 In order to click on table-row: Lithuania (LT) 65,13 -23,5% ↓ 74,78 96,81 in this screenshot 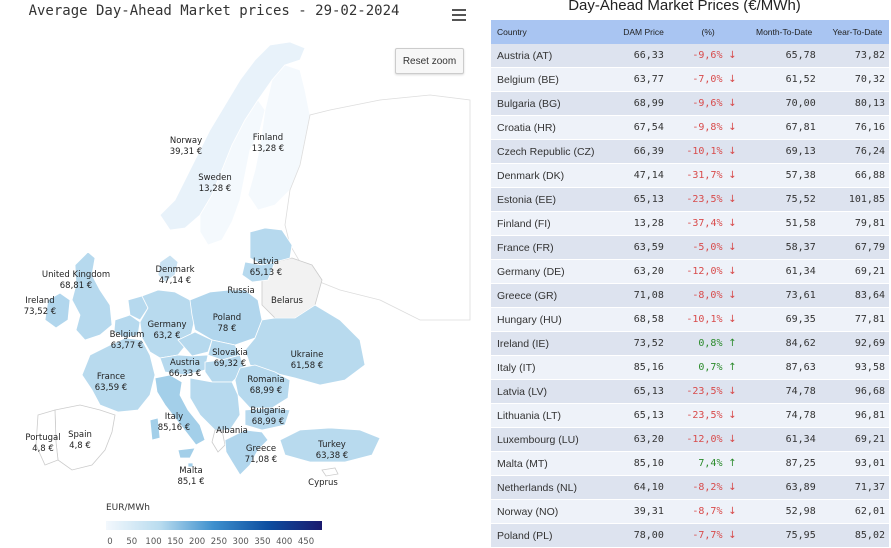, I will do `click(690, 415)`.